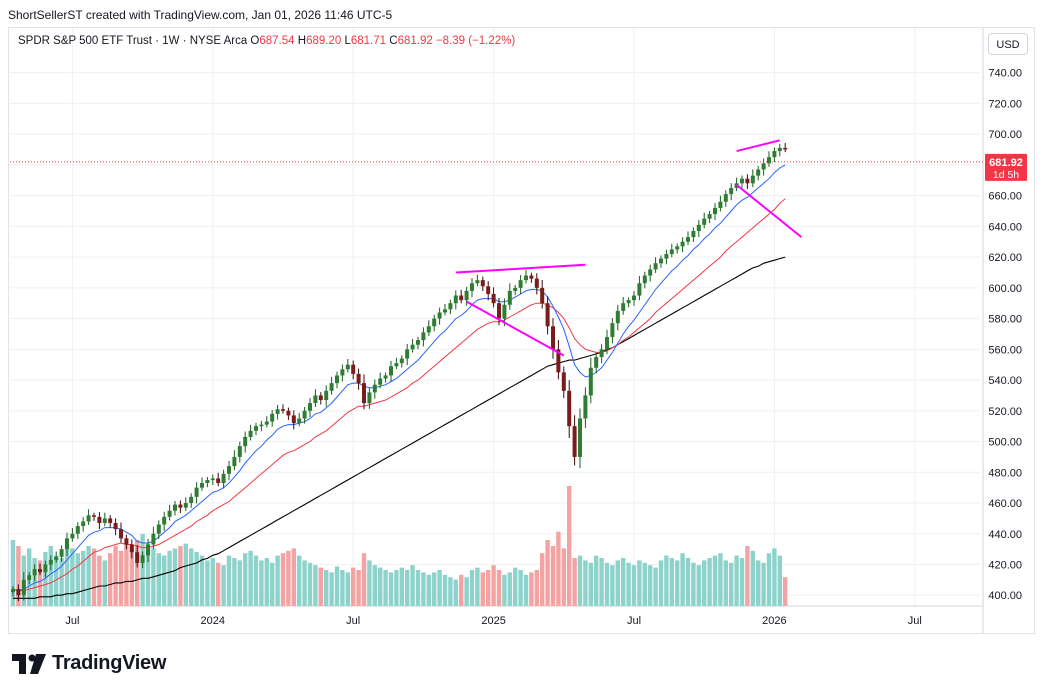  What do you see at coordinates (29, 663) in the screenshot?
I see `tradingview-logo-icon` at bounding box center [29, 663].